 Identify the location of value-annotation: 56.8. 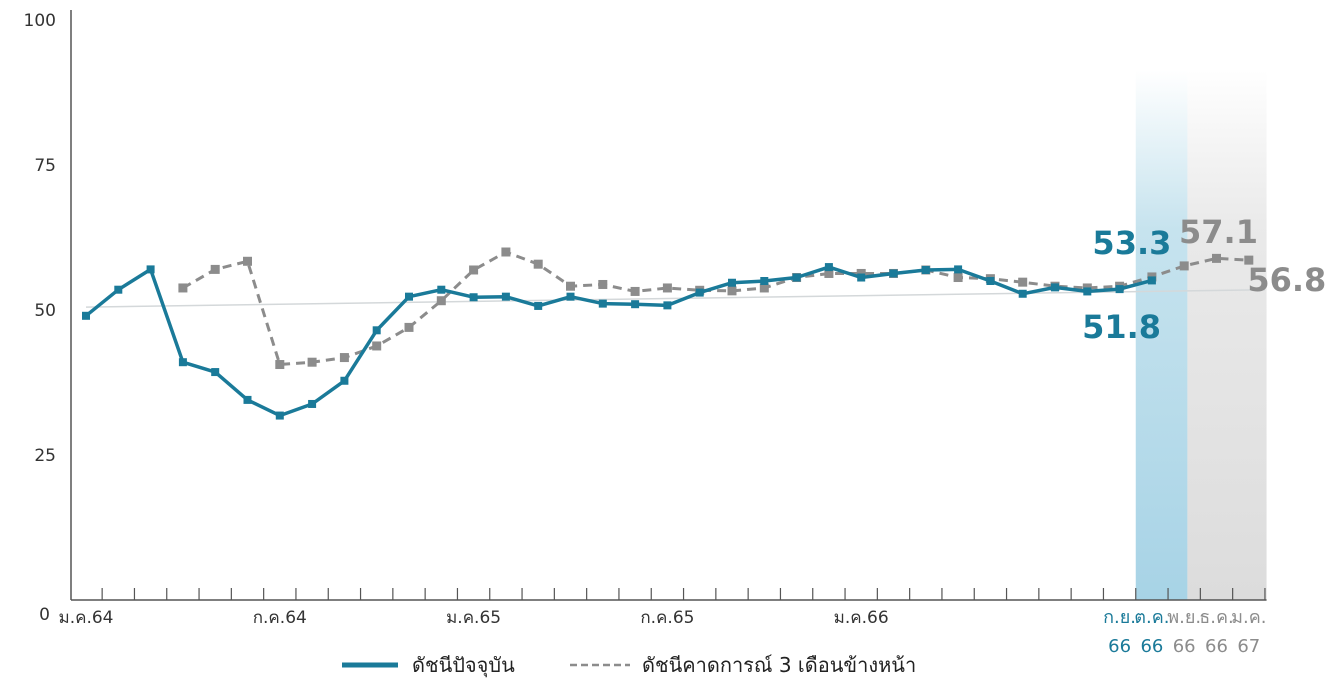
(1286, 280).